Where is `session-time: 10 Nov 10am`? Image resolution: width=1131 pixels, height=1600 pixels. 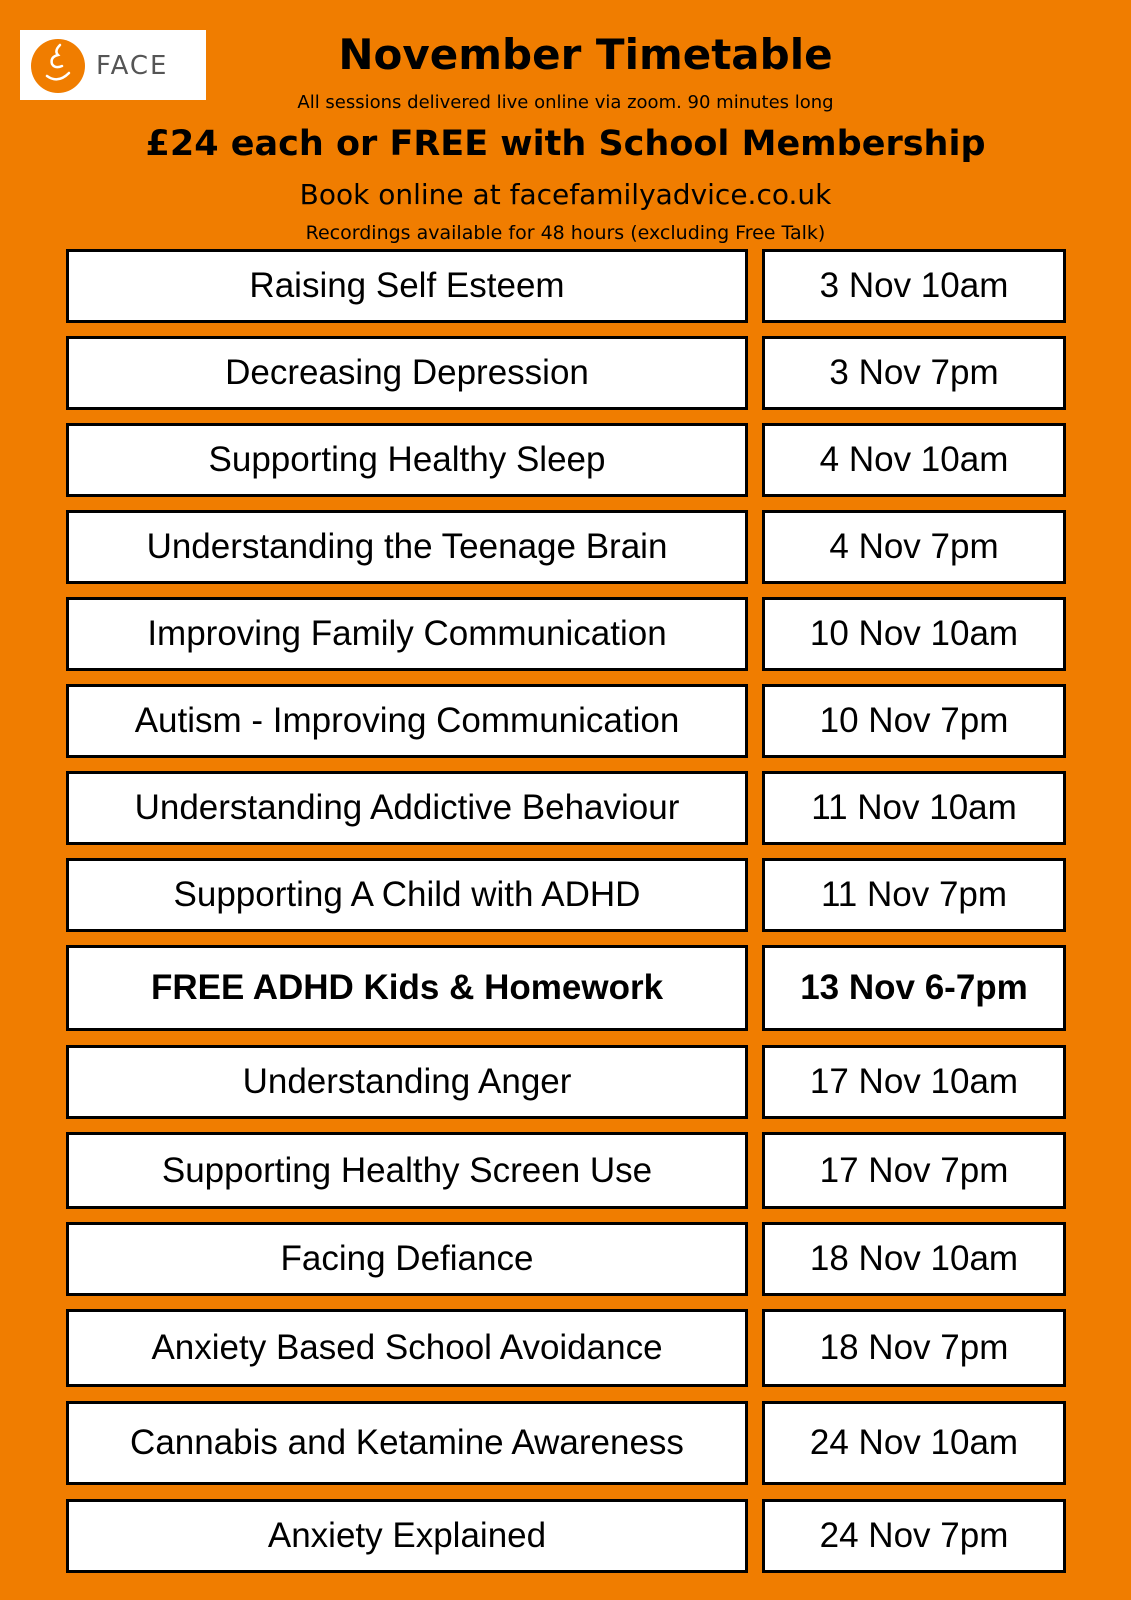
session-time: 10 Nov 10am is located at coordinates (914, 634).